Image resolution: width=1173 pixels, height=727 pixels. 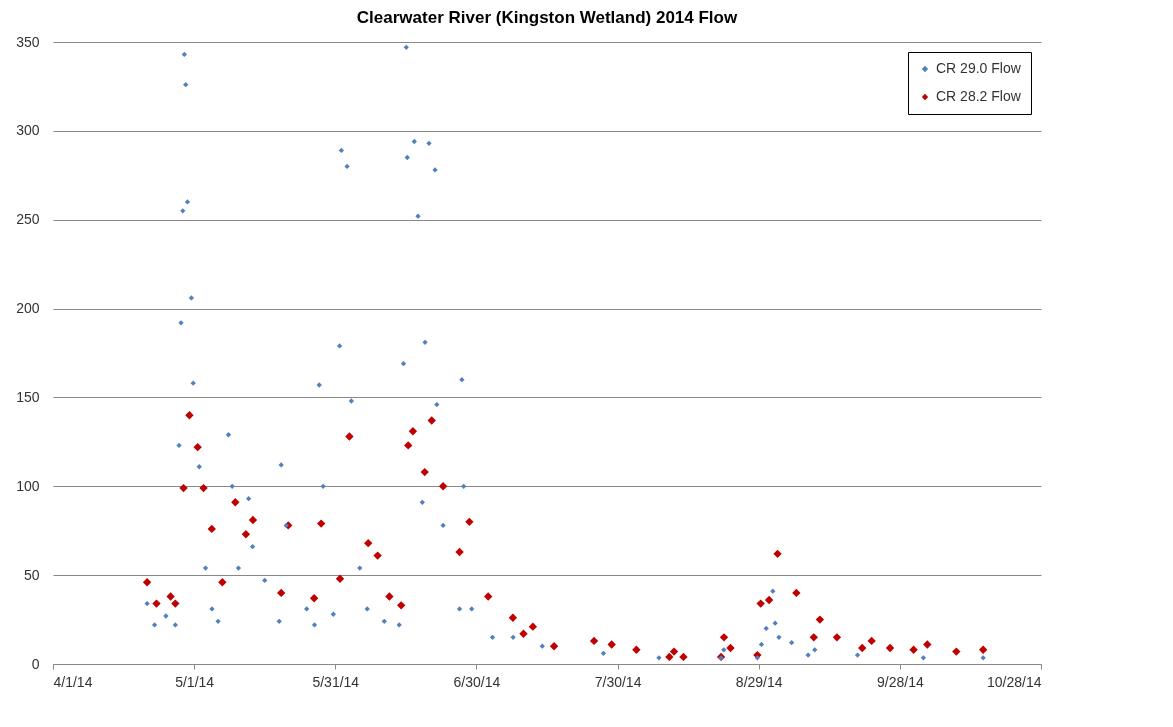 I want to click on y-tick-label: 100, so click(x=28, y=485).